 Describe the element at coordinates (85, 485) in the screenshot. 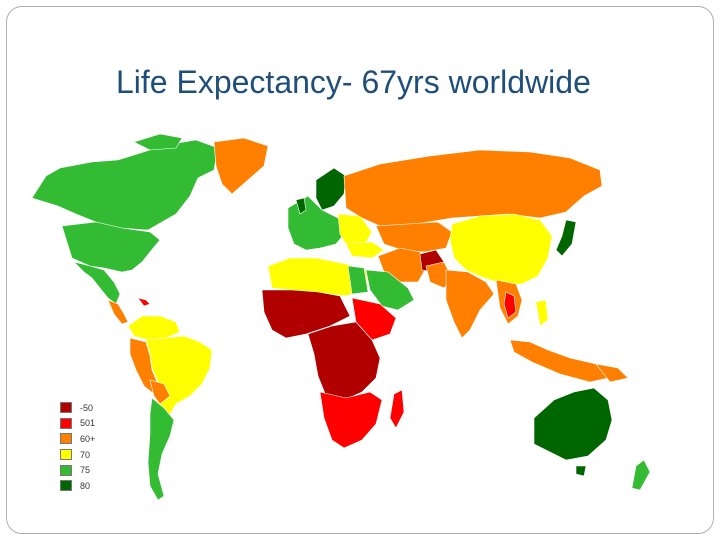

I see `legend-label: 80` at that location.